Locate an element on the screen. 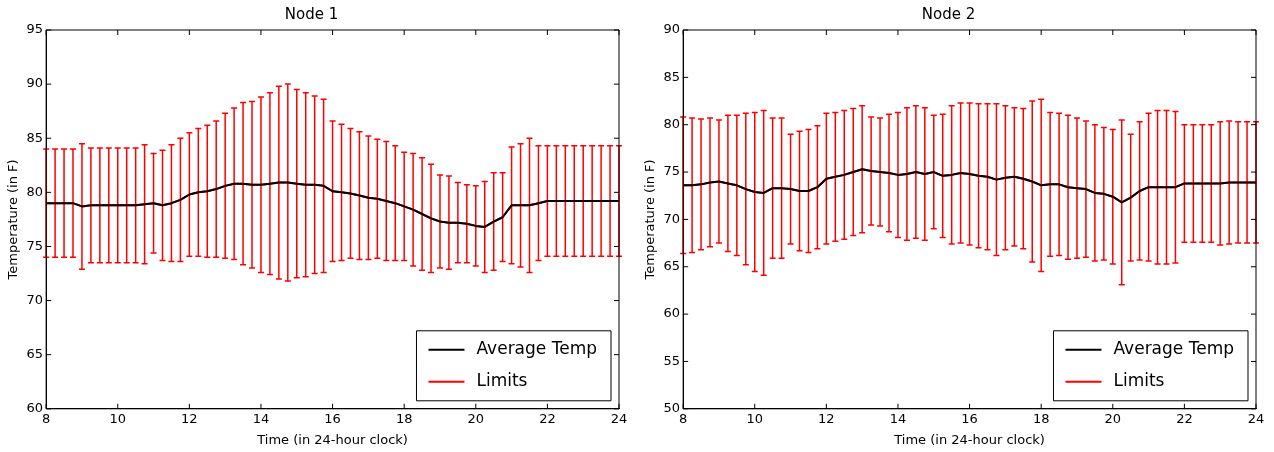 The image size is (1274, 452). y-tick-label: 55 is located at coordinates (672, 360).